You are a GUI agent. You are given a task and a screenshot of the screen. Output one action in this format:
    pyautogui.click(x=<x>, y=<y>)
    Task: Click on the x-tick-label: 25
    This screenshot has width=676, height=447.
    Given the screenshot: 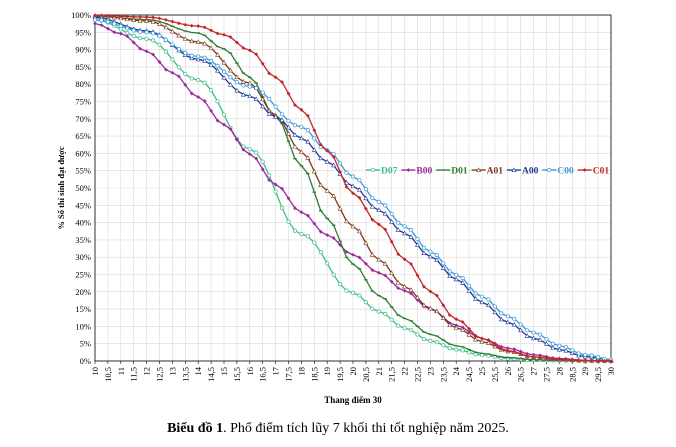 What is the action you would take?
    pyautogui.click(x=482, y=371)
    